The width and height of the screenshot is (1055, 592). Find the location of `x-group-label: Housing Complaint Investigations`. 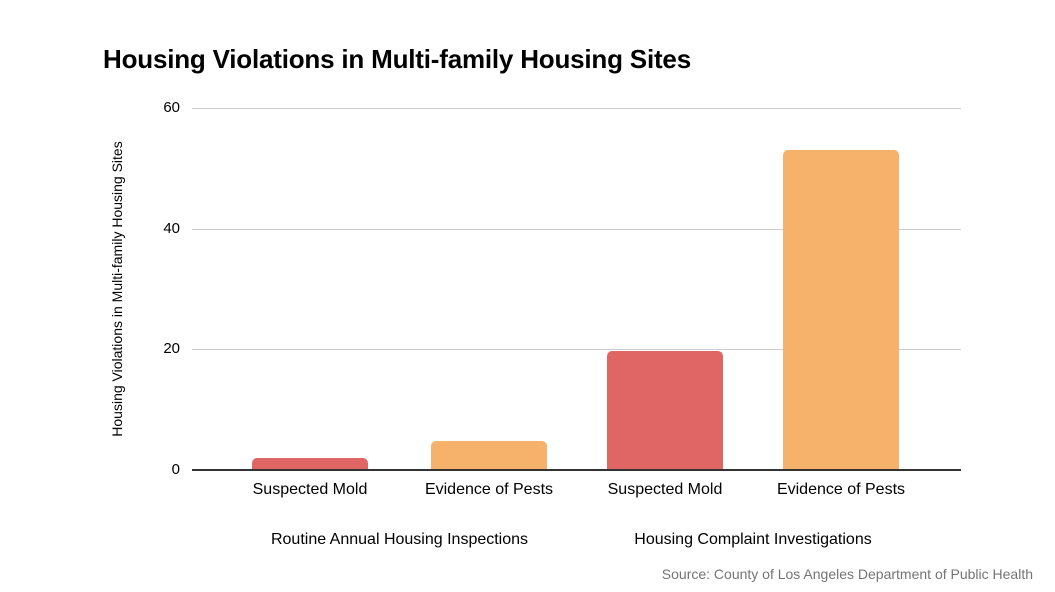

x-group-label: Housing Complaint Investigations is located at coordinates (753, 539).